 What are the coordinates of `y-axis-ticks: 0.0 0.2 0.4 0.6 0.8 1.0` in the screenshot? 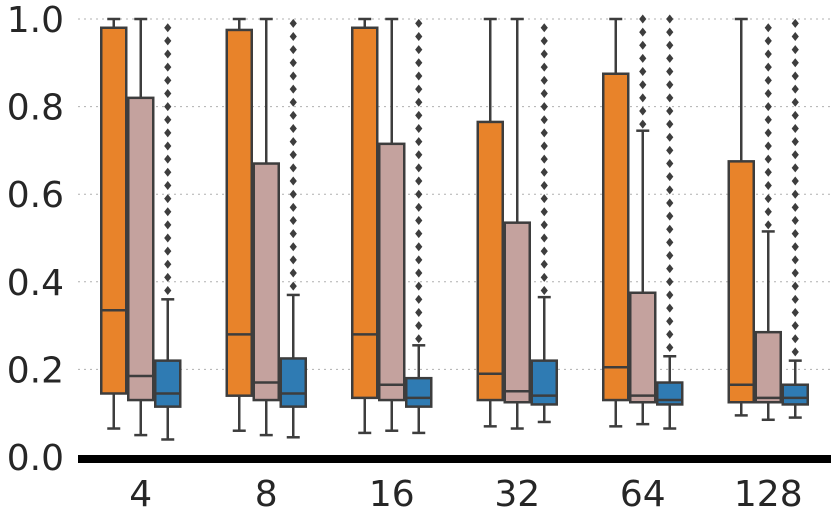 It's located at (35, 239).